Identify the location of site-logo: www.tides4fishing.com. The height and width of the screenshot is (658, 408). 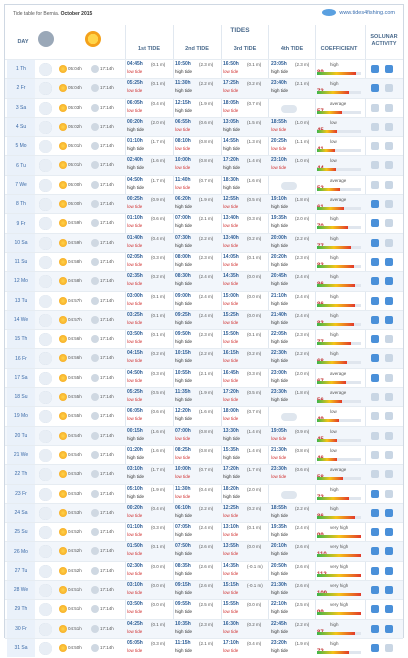
(358, 12).